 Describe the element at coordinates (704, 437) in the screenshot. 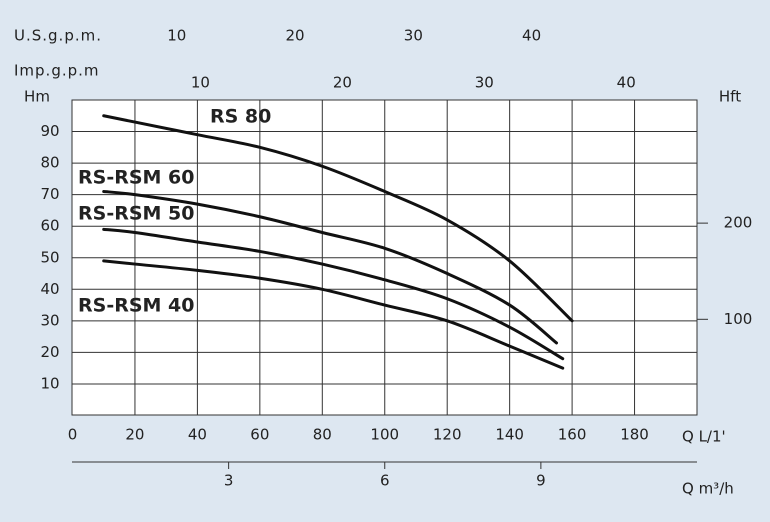

I see `x-axis-label: Q L/1'` at that location.